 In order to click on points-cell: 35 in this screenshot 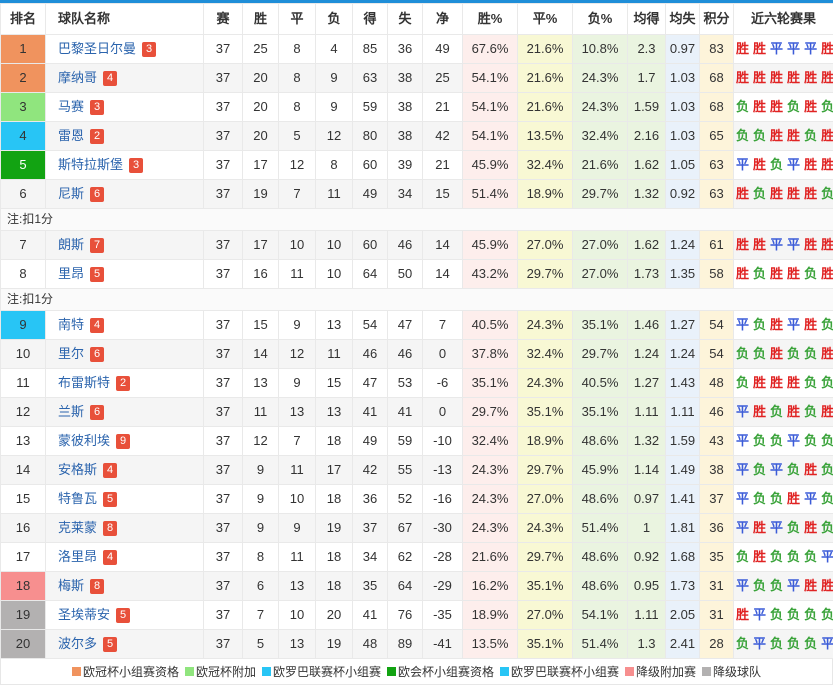, I will do `click(717, 557)`.